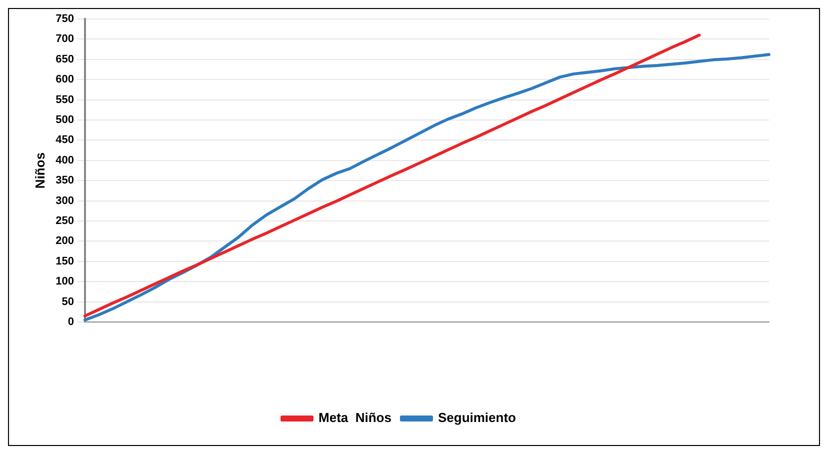  What do you see at coordinates (65, 282) in the screenshot?
I see `y-tick-label: 100` at bounding box center [65, 282].